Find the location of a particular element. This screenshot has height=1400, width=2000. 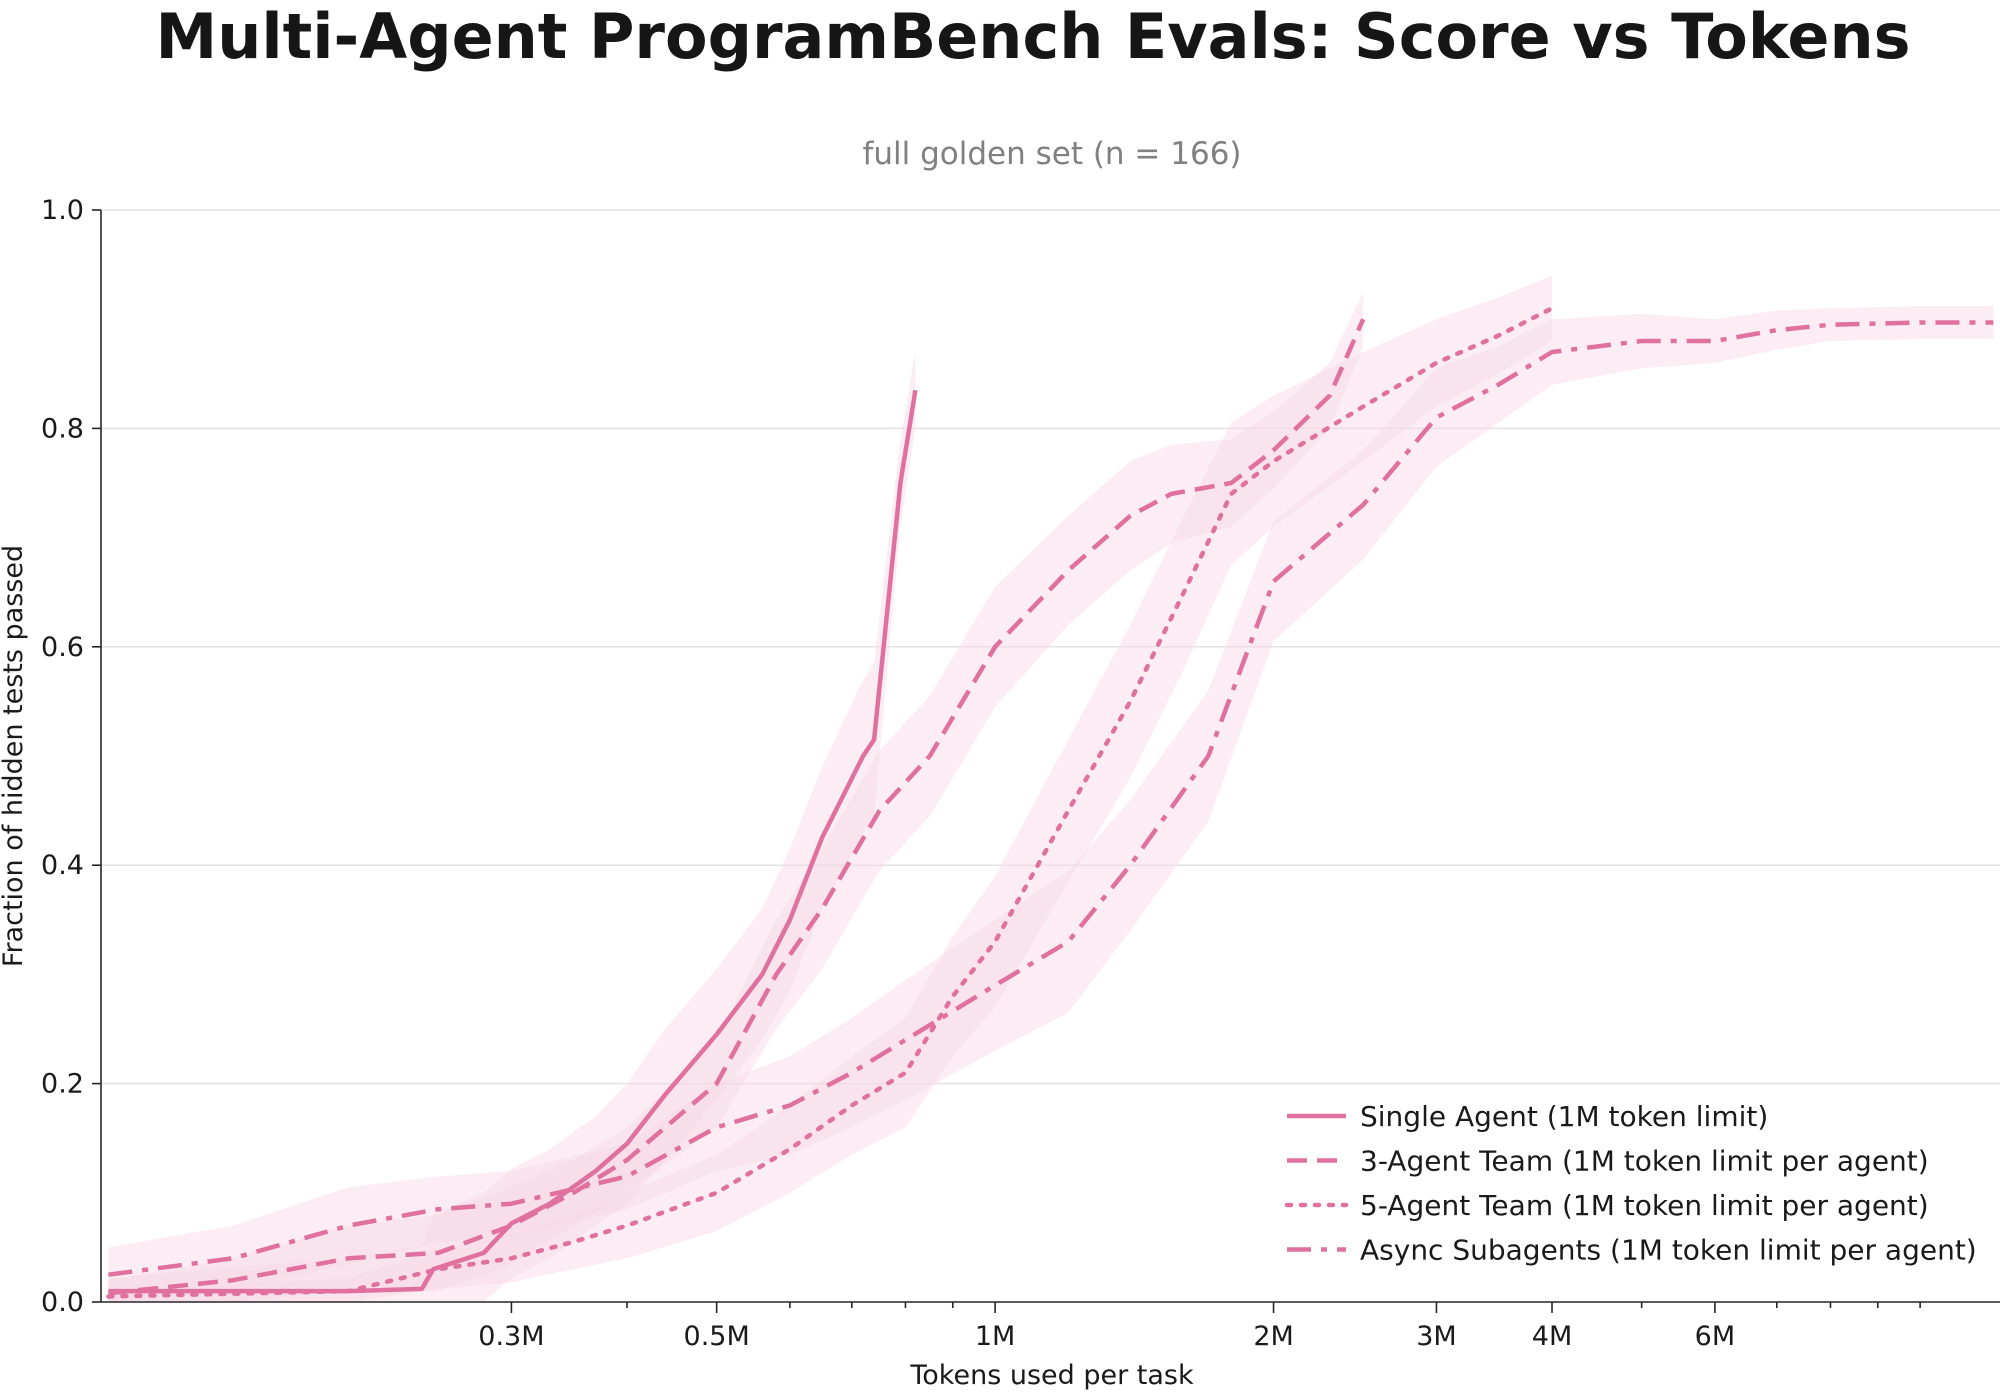

y-tick-label: 0.2 is located at coordinates (62, 1084).